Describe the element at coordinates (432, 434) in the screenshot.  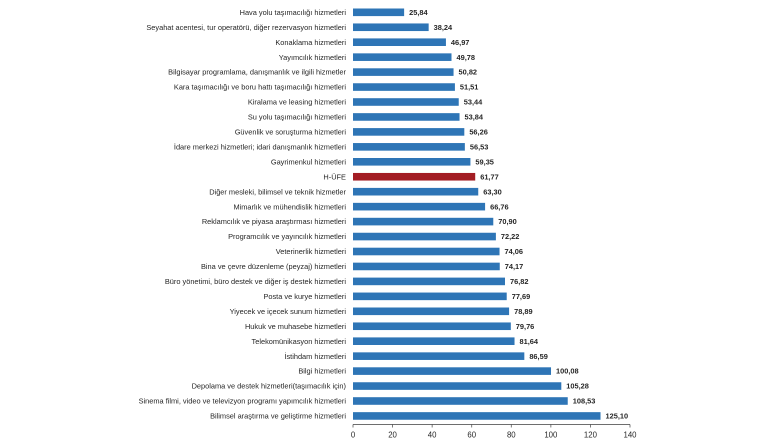
I see `x-tick-label: 40` at that location.